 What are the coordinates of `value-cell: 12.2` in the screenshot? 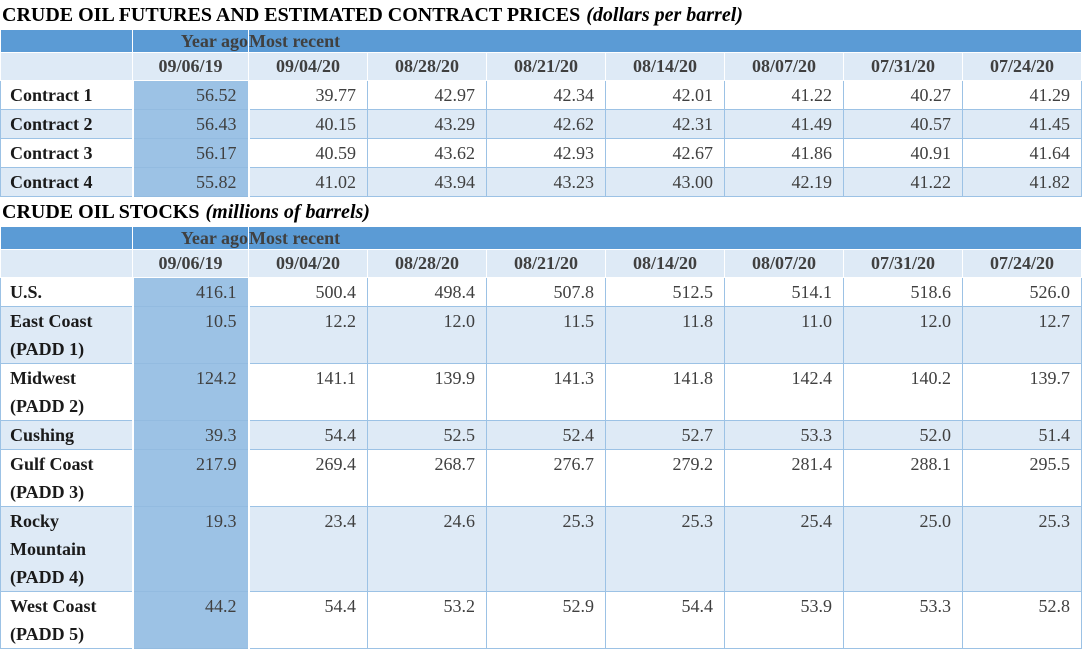 It's located at (308, 335).